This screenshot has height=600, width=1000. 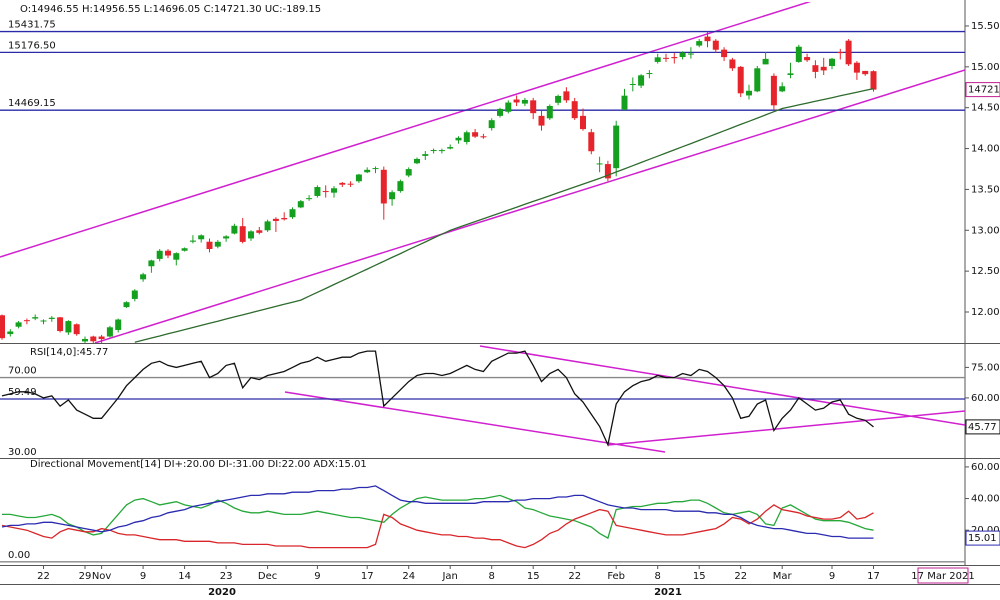 What do you see at coordinates (19, 555) in the screenshot?
I see `level-label: 0.00` at bounding box center [19, 555].